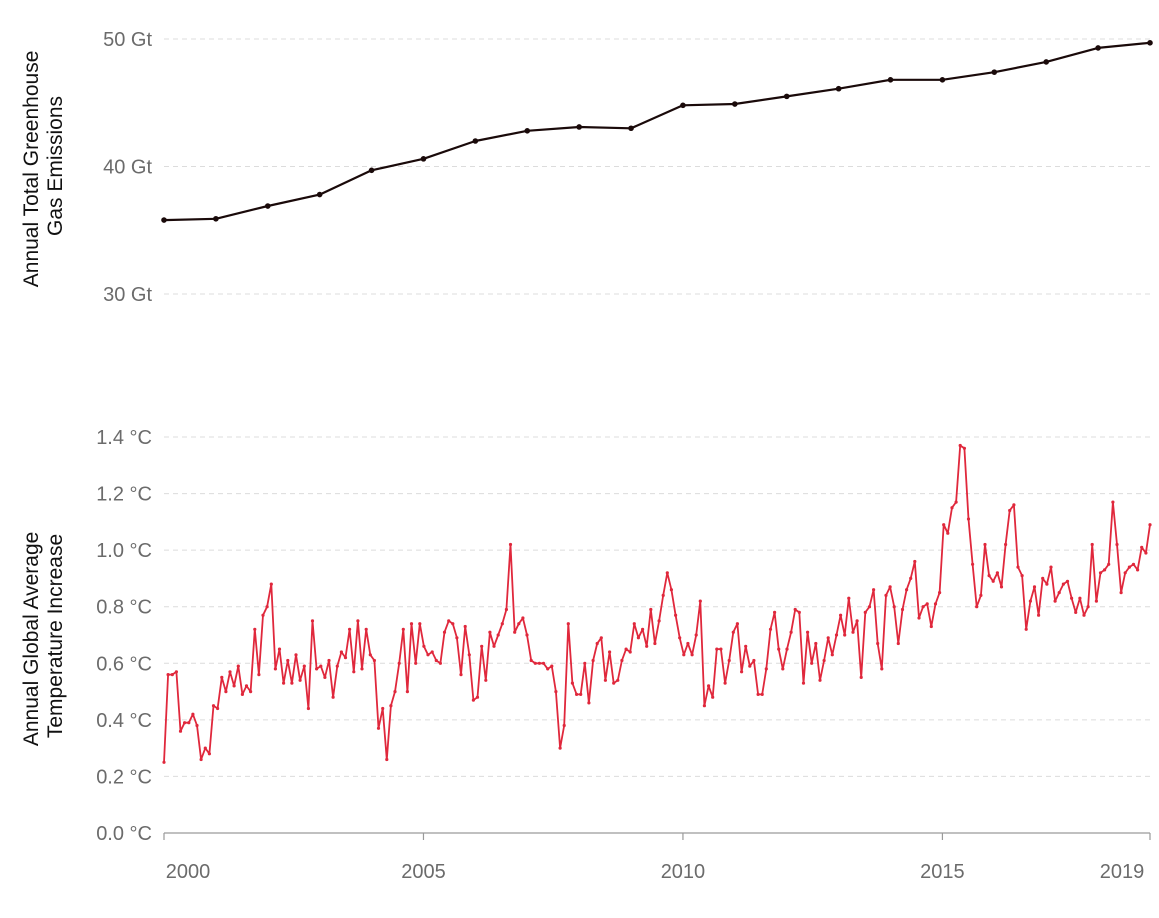  I want to click on temperature-x-tick-label: 2015, so click(942, 872).